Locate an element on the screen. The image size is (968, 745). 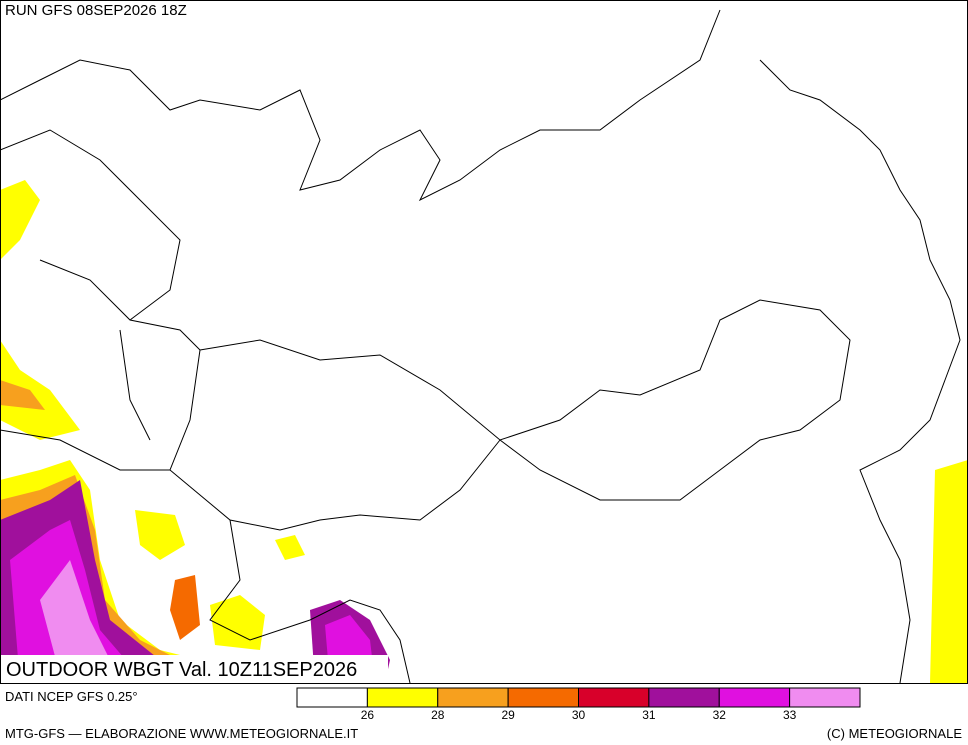
legend-label: 30 is located at coordinates (579, 715).